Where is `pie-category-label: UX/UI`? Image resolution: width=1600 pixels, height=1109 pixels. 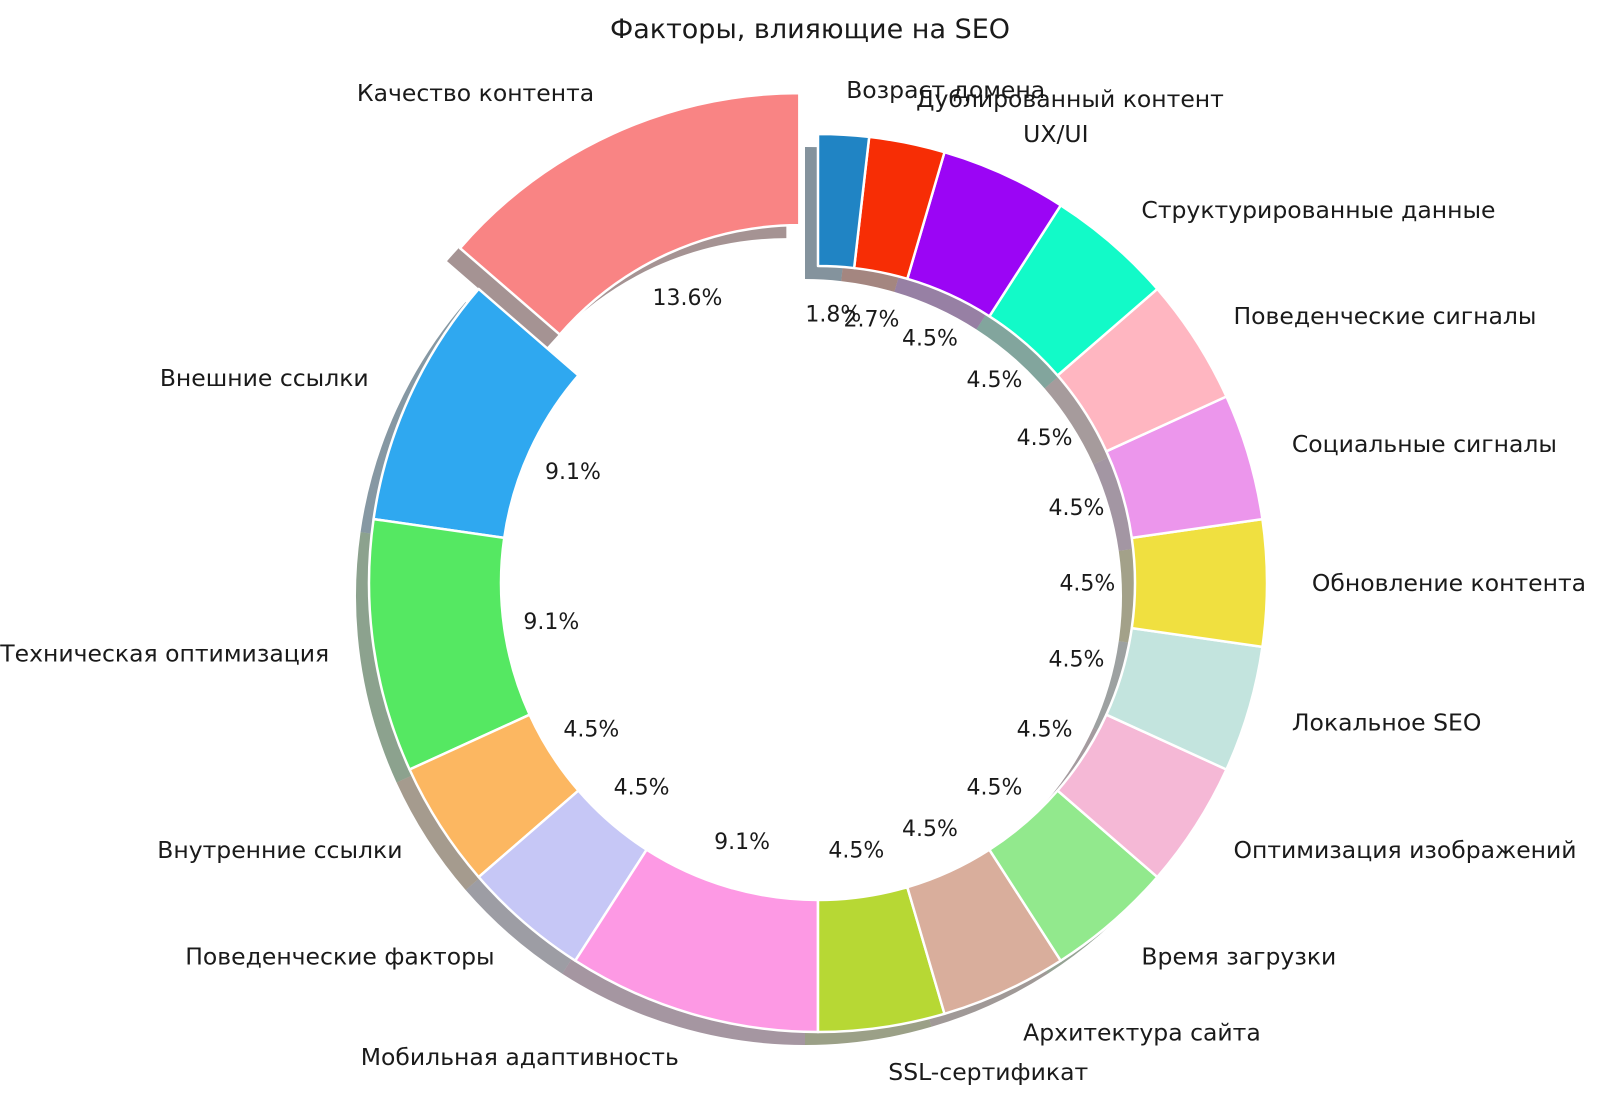 pie-category-label: UX/UI is located at coordinates (1055, 134).